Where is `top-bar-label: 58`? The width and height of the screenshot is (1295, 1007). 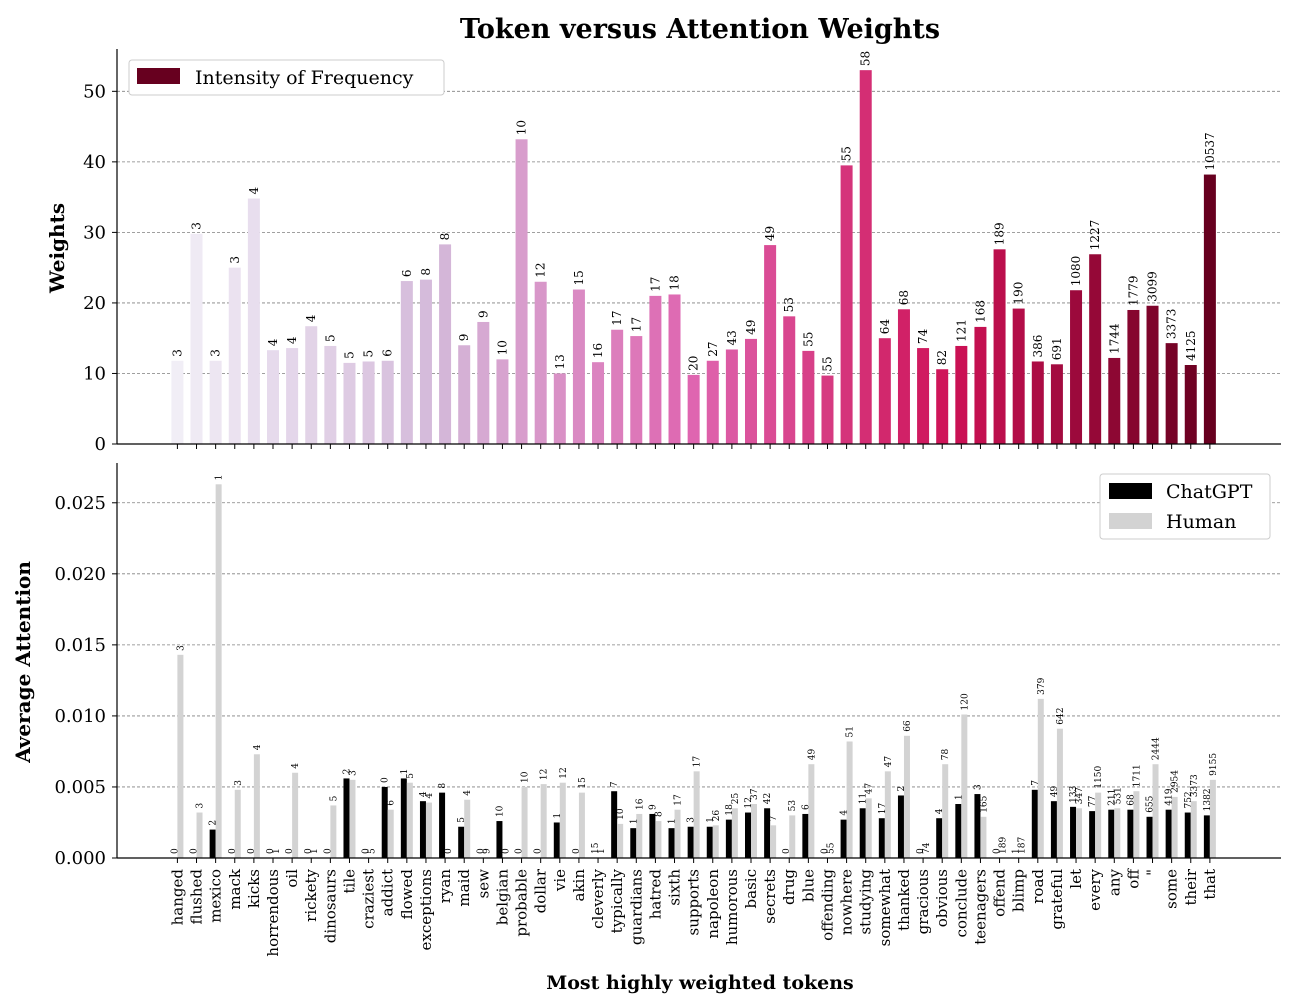 top-bar-label: 58 is located at coordinates (866, 58).